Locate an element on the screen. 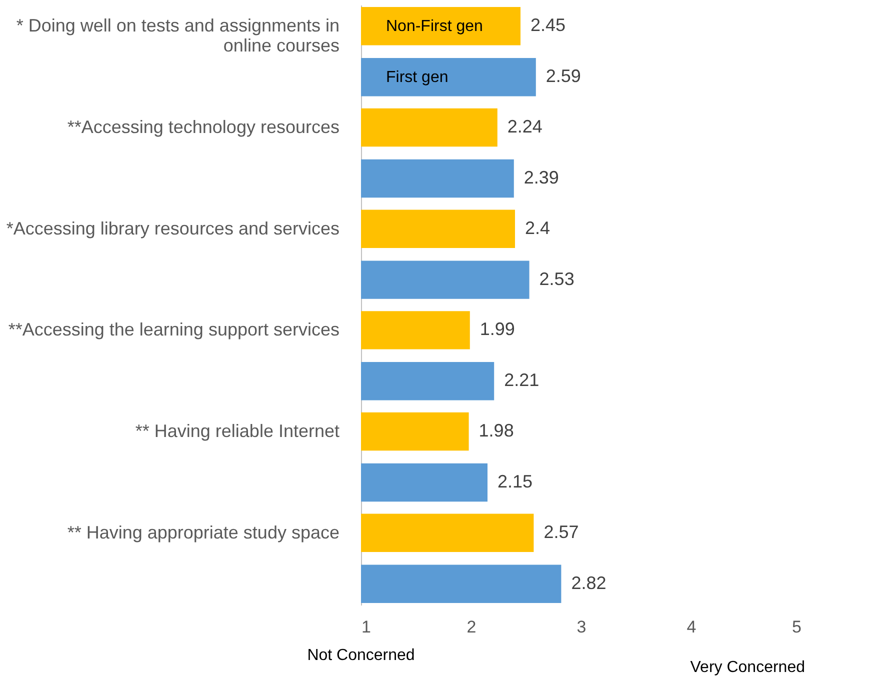 The height and width of the screenshot is (679, 895). text: Not Concerned is located at coordinates (361, 655).